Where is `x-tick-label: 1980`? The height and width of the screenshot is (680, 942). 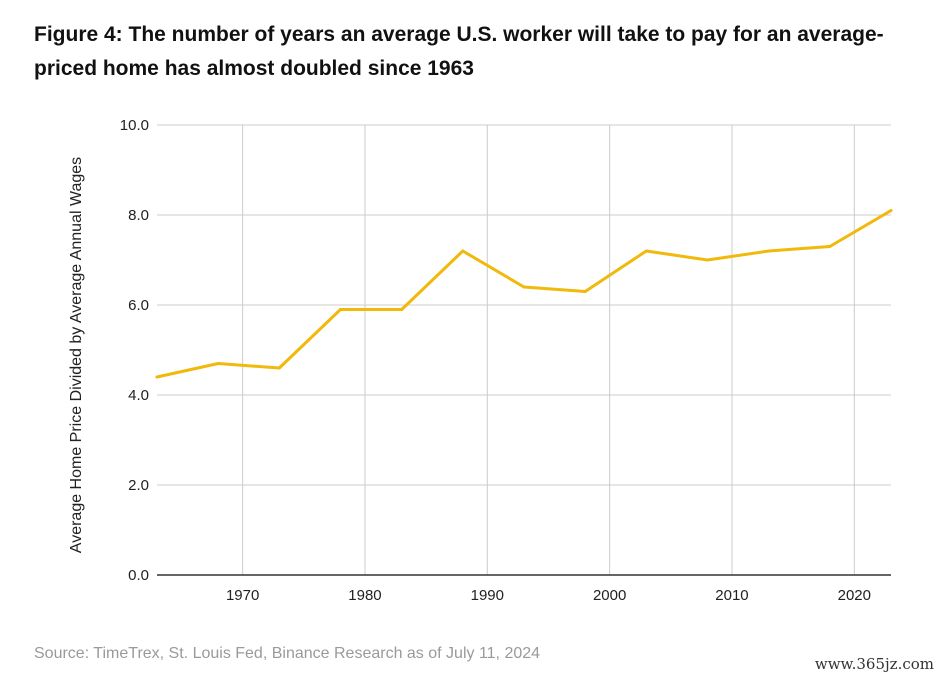 x-tick-label: 1980 is located at coordinates (364, 595).